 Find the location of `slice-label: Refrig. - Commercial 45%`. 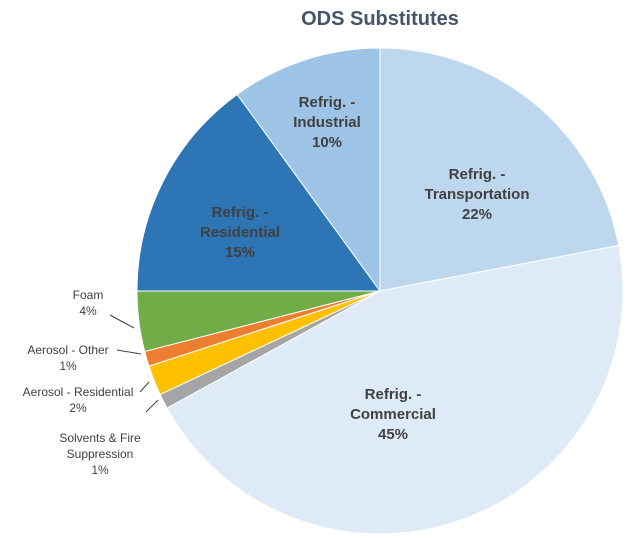

slice-label: Refrig. - Commercial 45% is located at coordinates (393, 415).